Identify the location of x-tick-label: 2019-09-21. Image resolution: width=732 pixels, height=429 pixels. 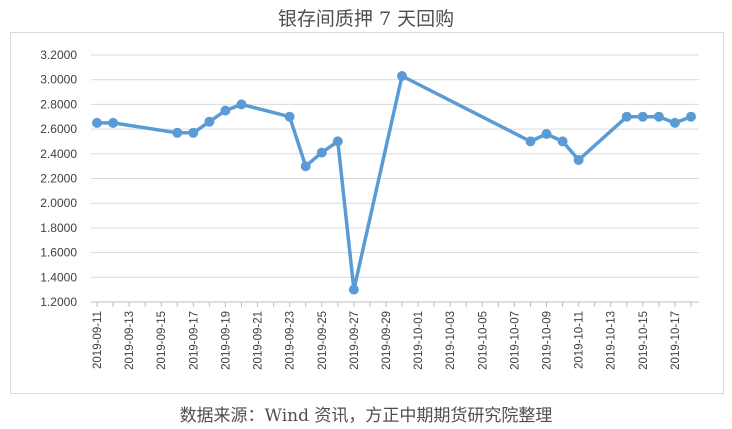
(259, 340).